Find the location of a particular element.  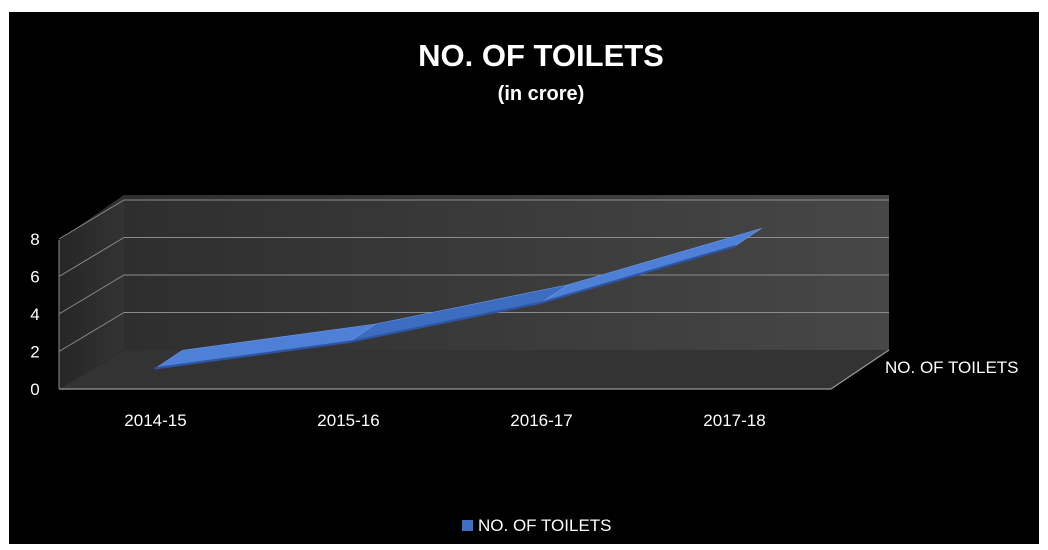

x-tick-label: 2016-17 is located at coordinates (541, 420).